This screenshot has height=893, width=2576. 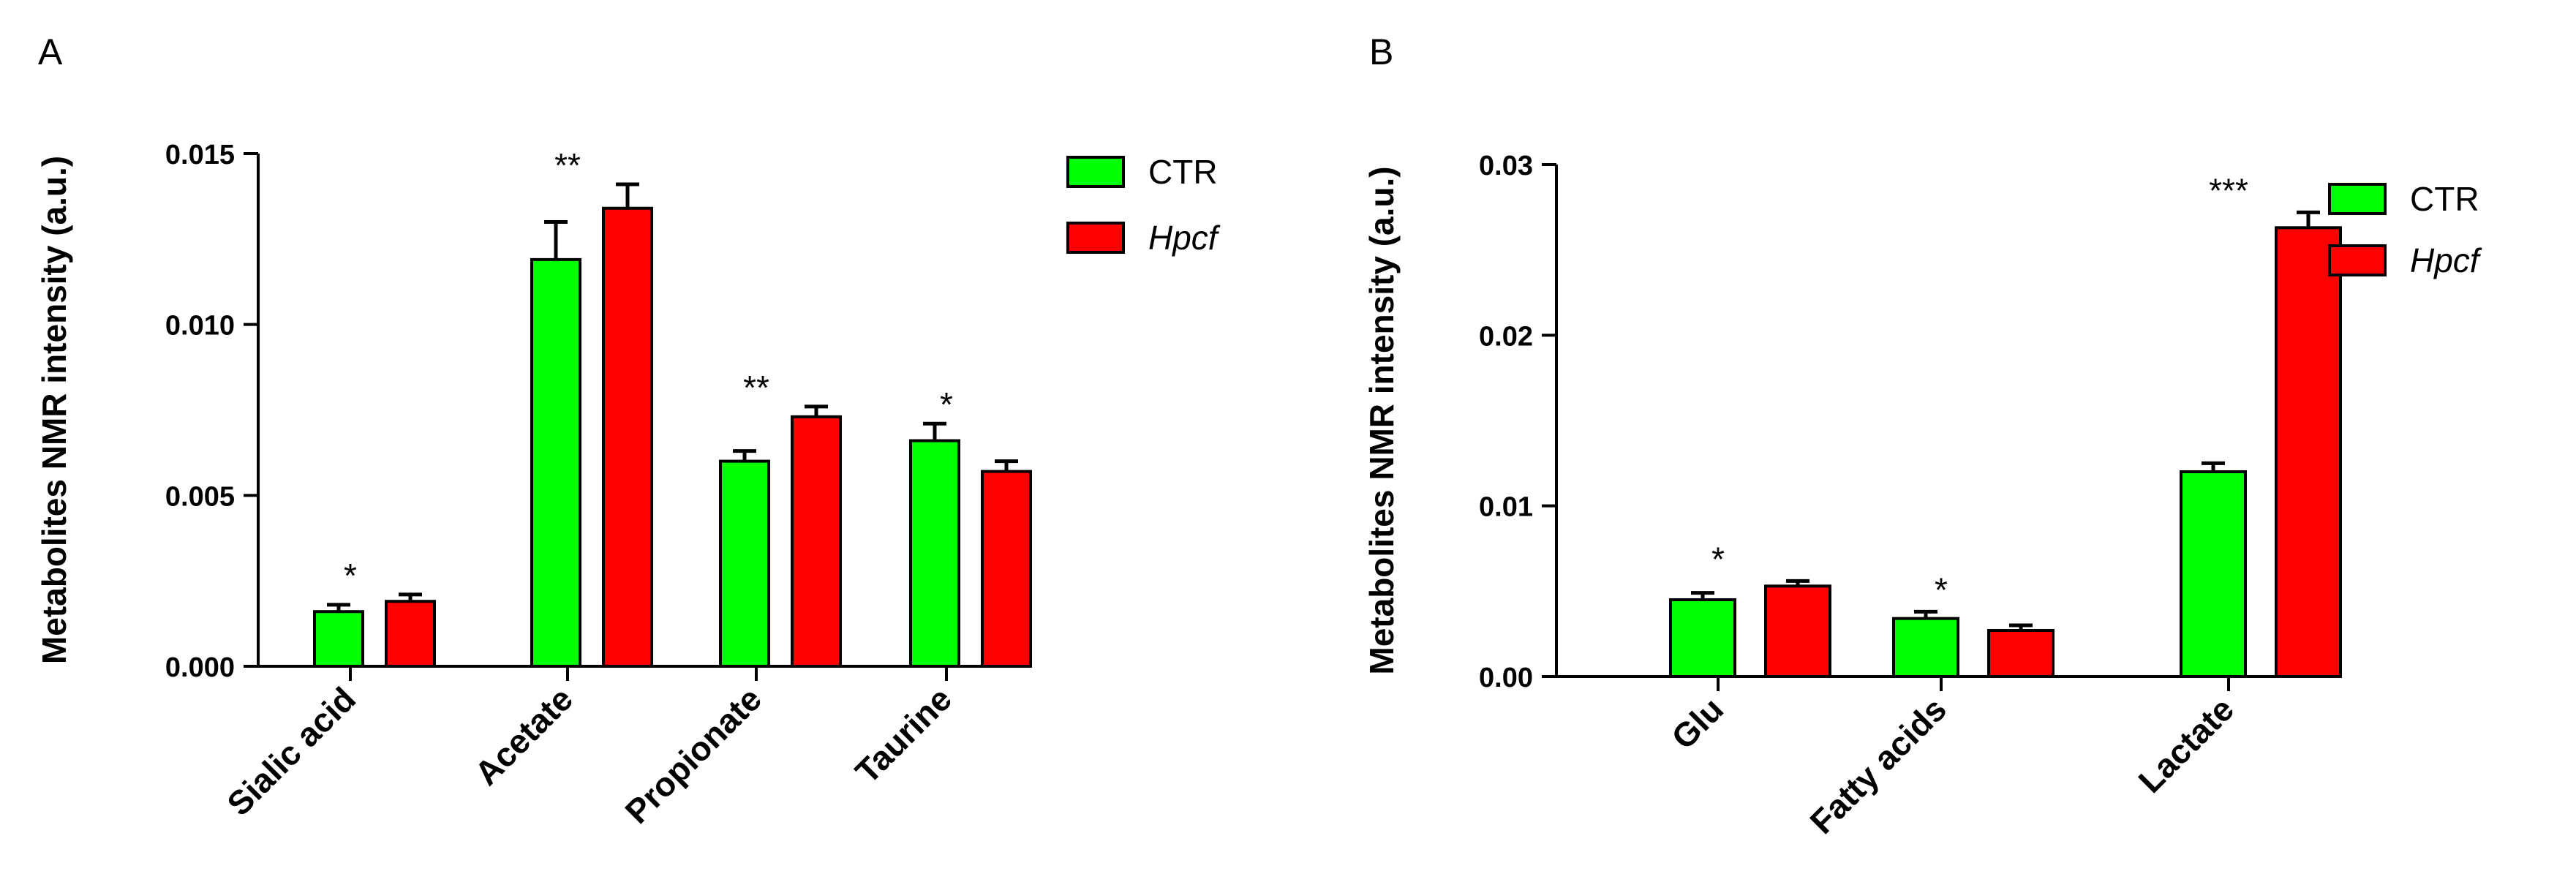 I want to click on bar-ctr-fatty-acids, so click(x=1925, y=648).